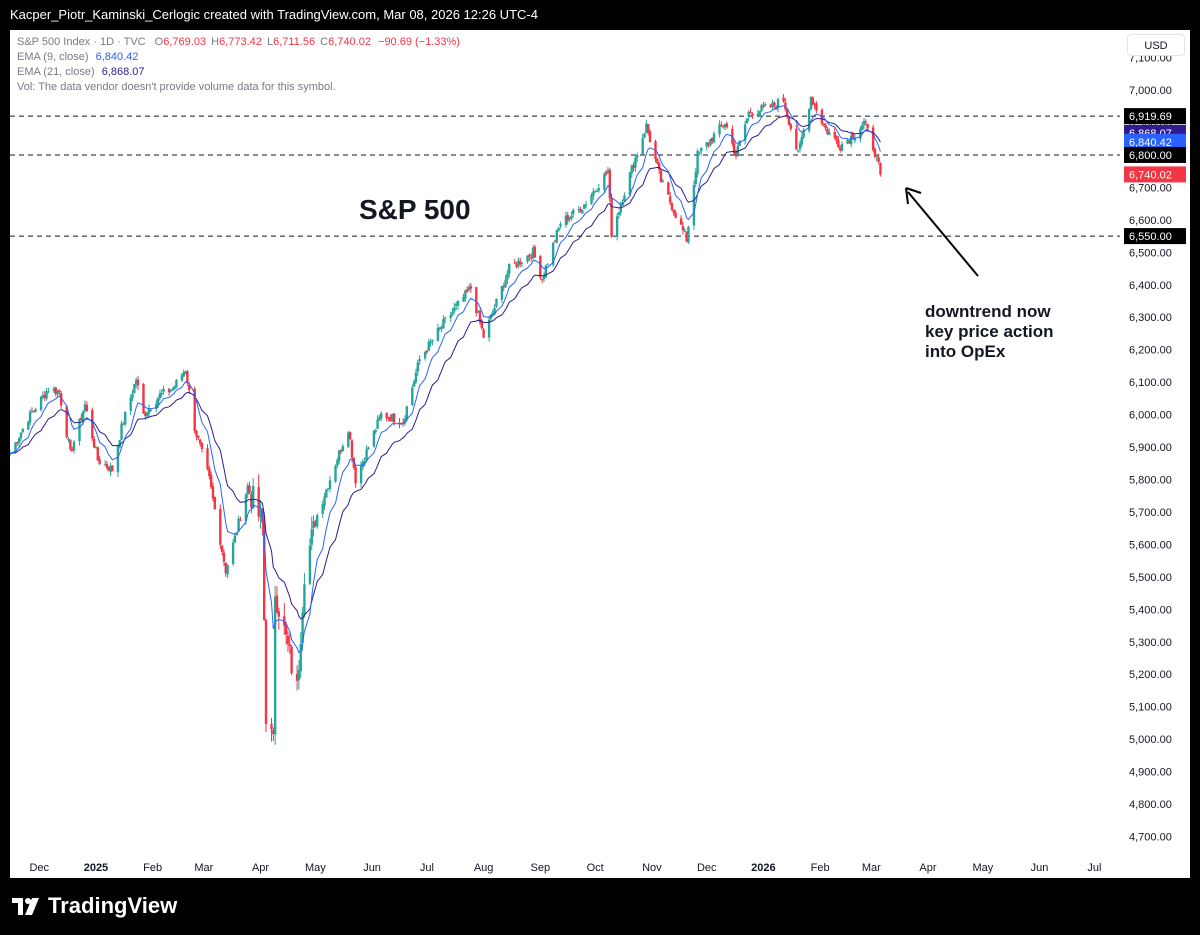  Describe the element at coordinates (1150, 188) in the screenshot. I see `y-tick-label: 6,700.00` at that location.